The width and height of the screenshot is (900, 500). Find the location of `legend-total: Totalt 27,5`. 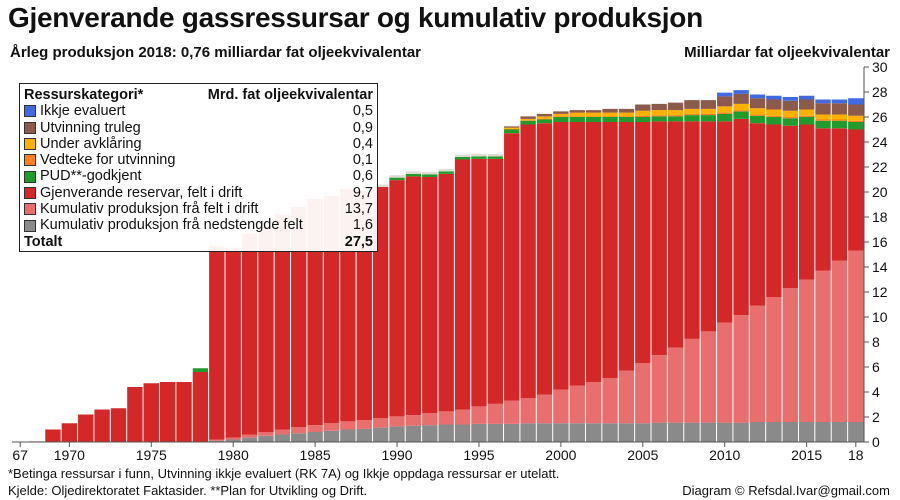

legend-total: Totalt 27,5 is located at coordinates (198, 242).